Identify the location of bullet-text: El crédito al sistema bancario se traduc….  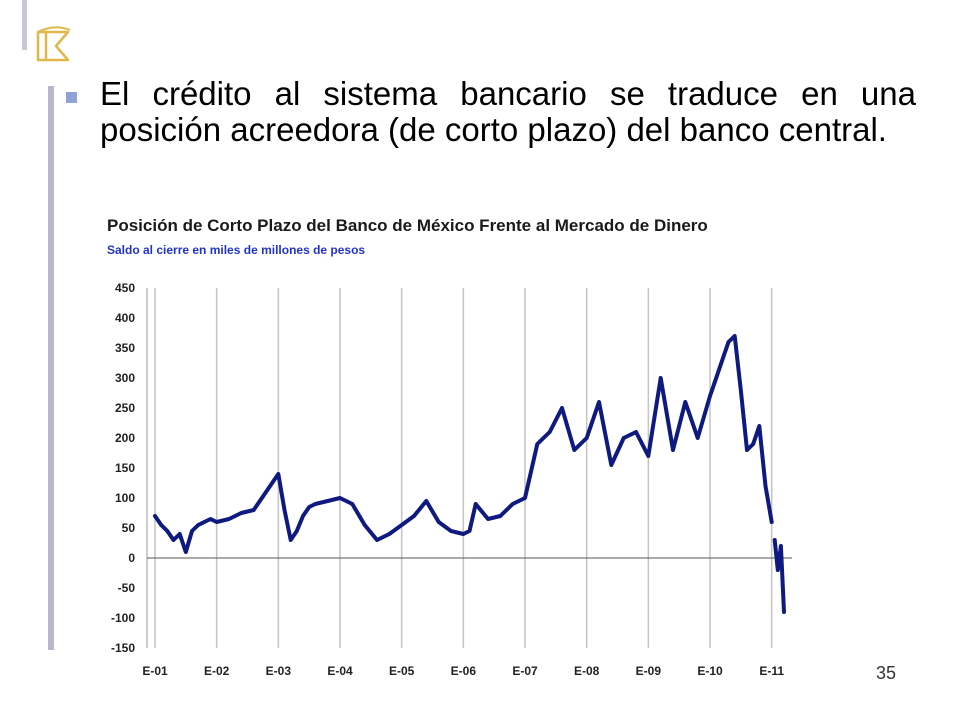
(508, 111).